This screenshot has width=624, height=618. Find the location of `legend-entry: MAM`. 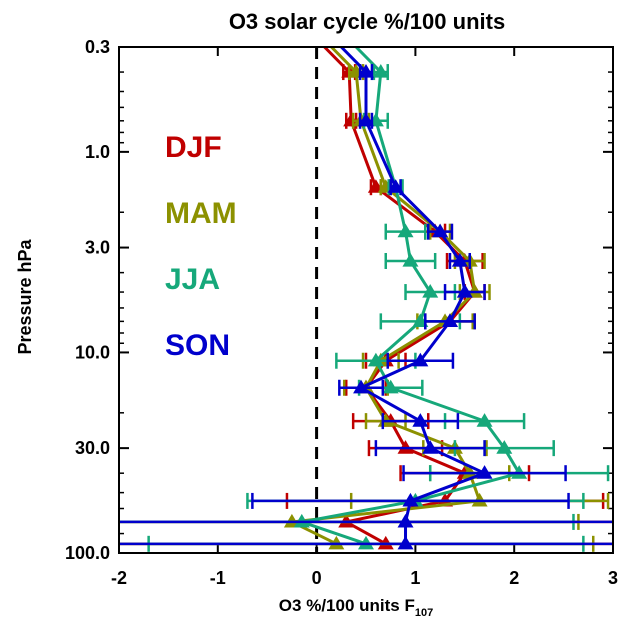

legend-entry: MAM is located at coordinates (201, 213).